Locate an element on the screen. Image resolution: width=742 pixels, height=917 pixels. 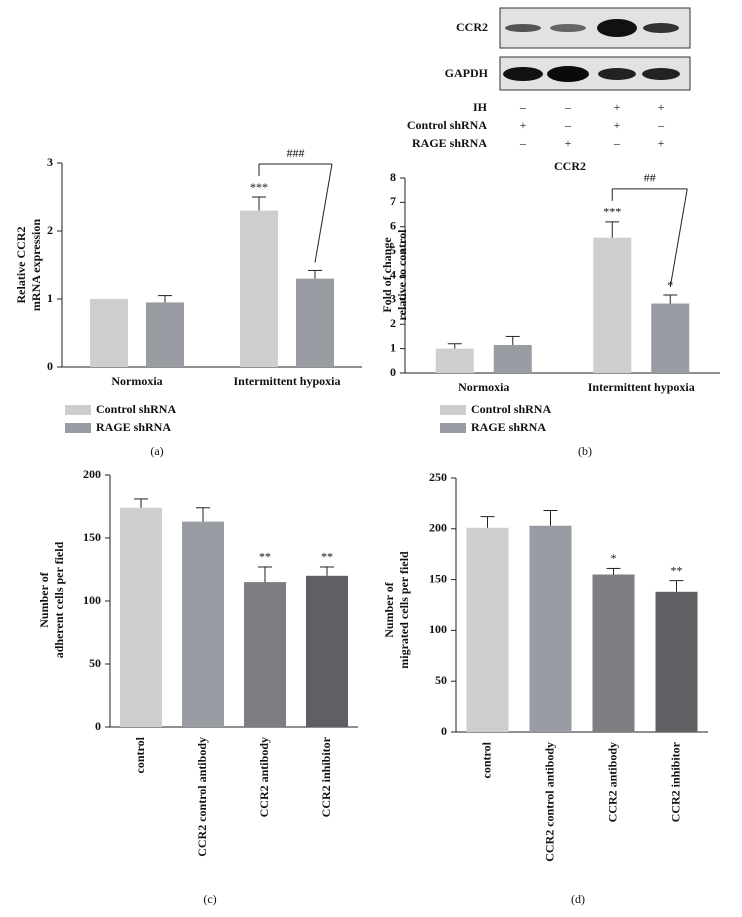
x-tick-label: Intermittent hypoxia is located at coordinates (287, 381).